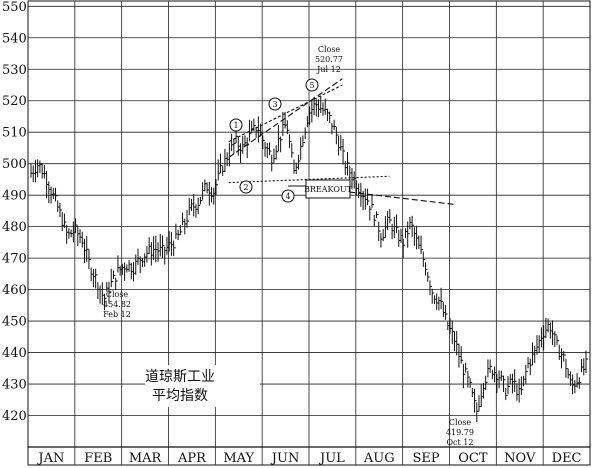  I want to click on y-tick-label-480: 480, so click(14, 227).